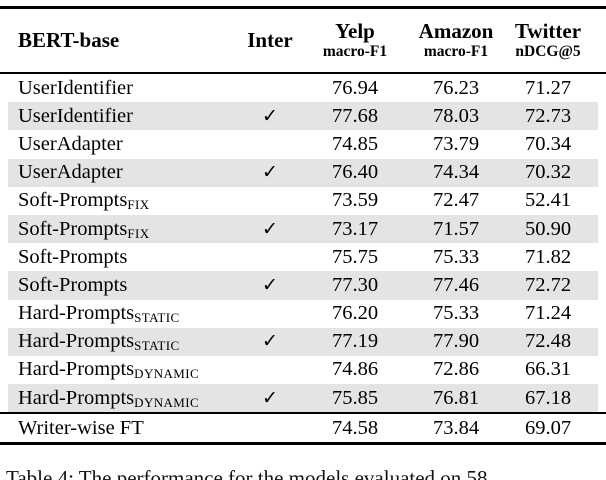 The image size is (606, 480). Describe the element at coordinates (548, 397) in the screenshot. I see `twitter-value: 67.18` at that location.